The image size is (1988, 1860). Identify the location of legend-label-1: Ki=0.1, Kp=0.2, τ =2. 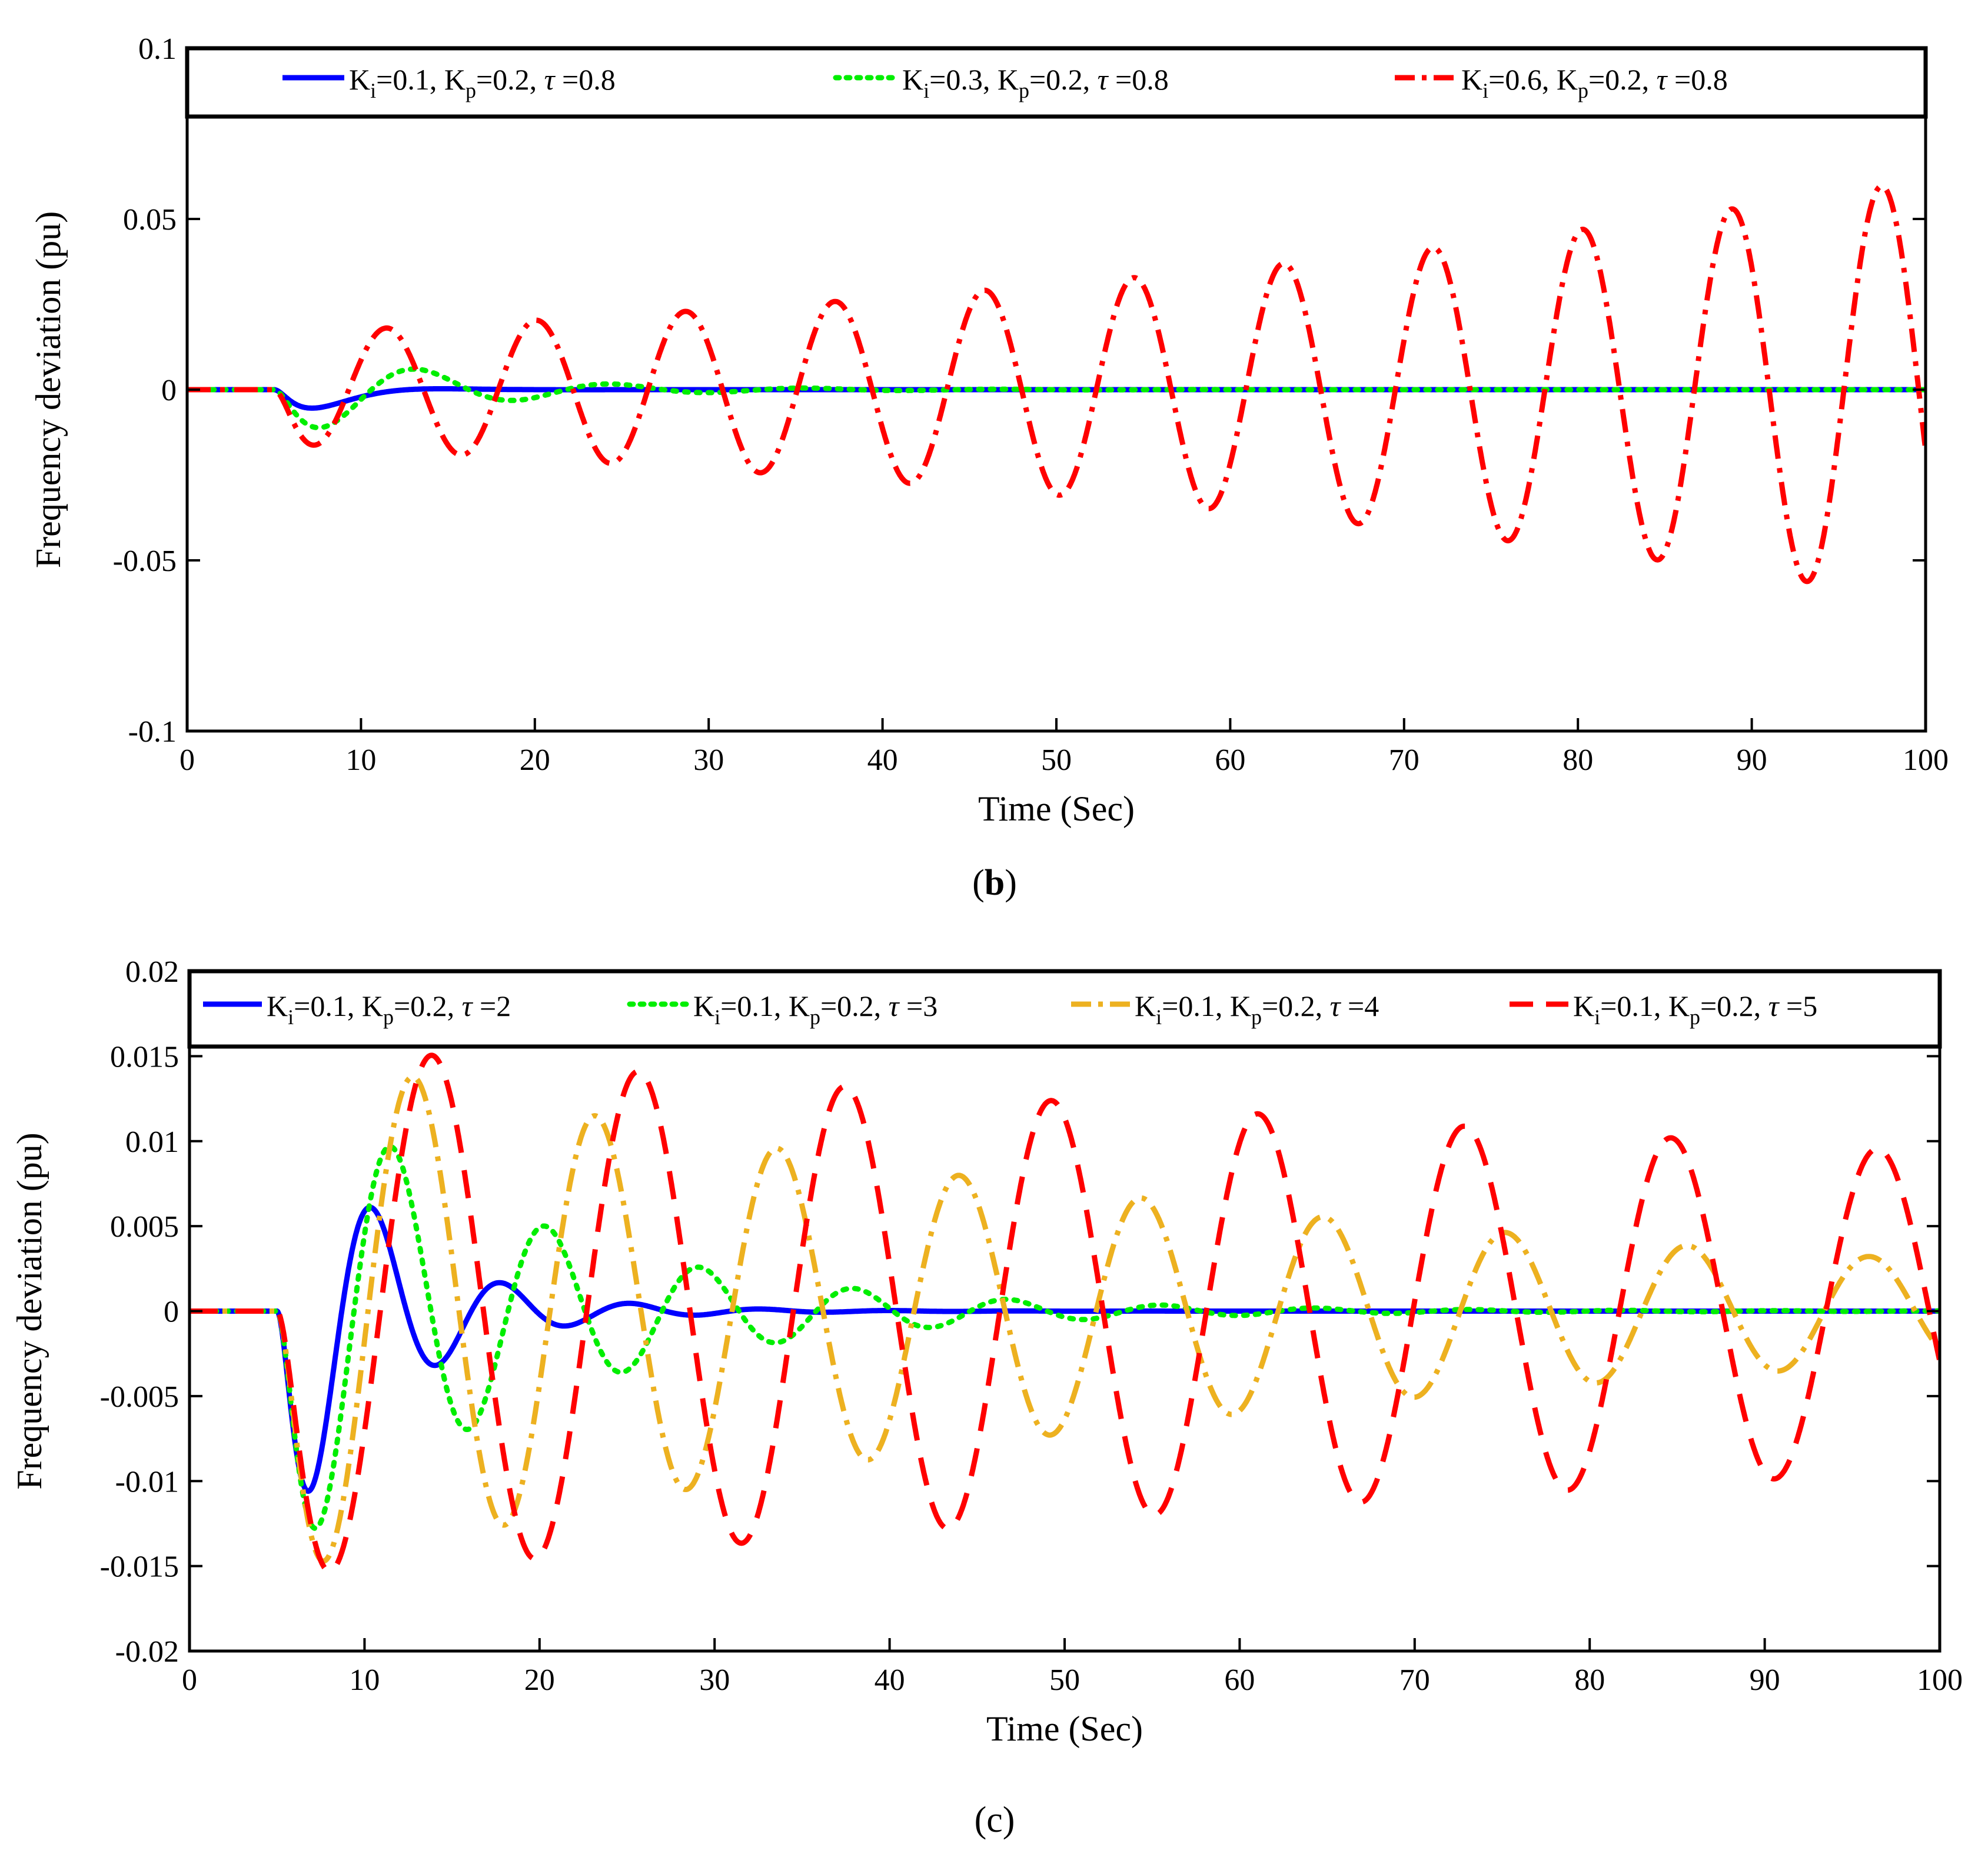
(389, 1009).